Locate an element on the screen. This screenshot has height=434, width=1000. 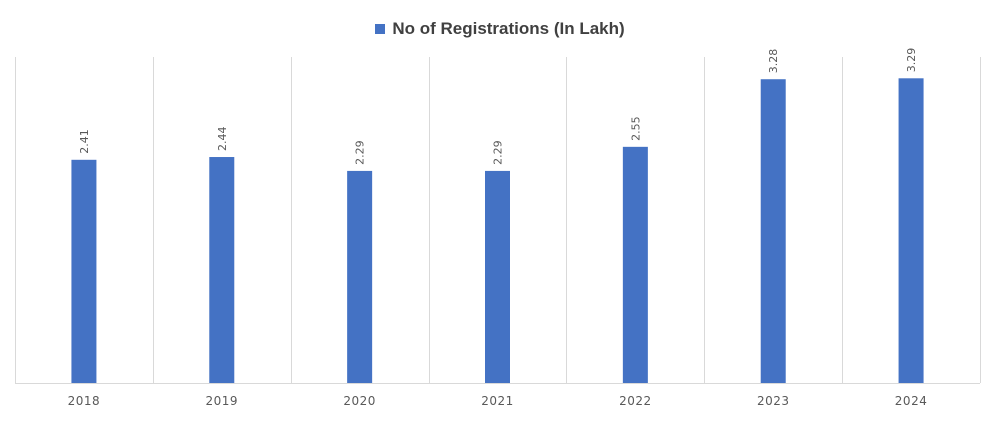
data-label: 3.28 is located at coordinates (773, 61).